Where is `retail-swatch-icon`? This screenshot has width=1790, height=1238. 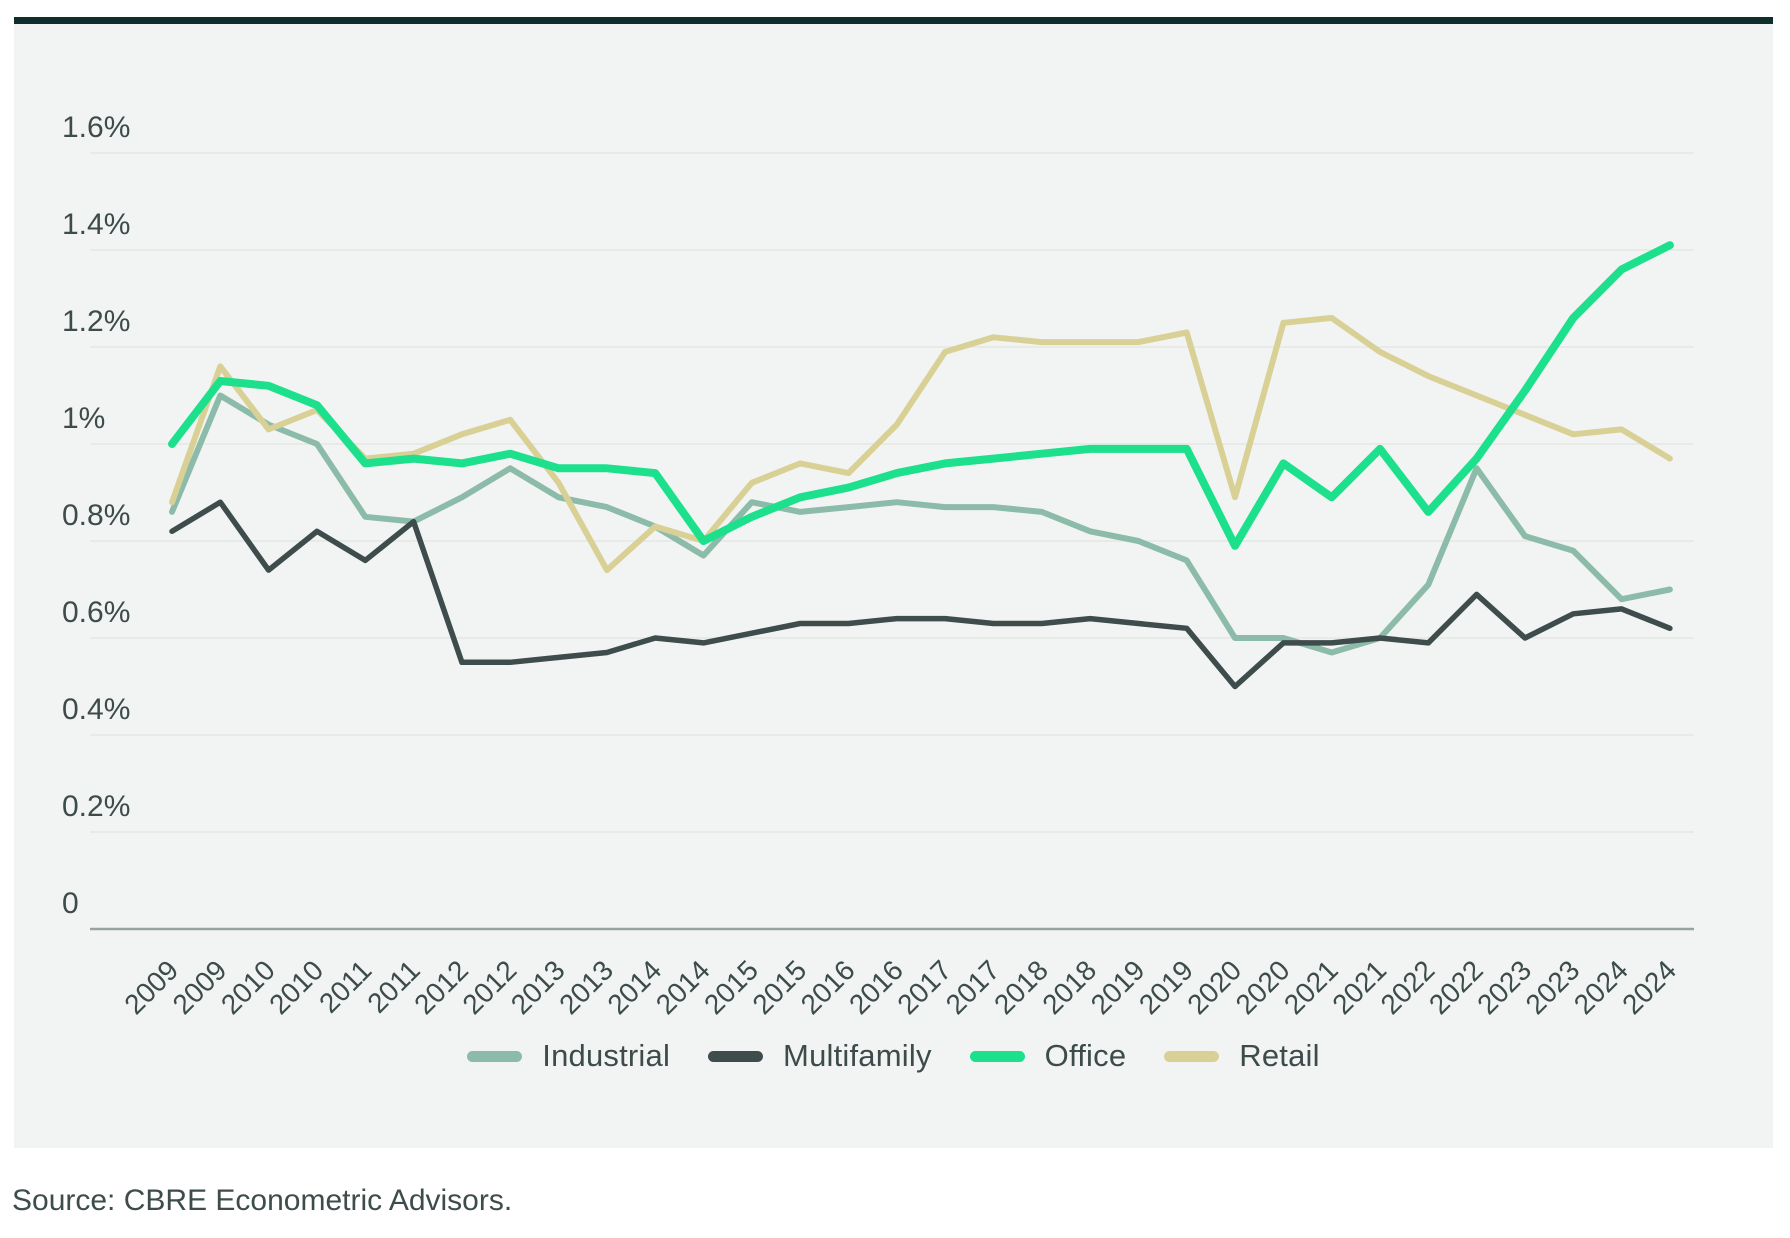
retail-swatch-icon is located at coordinates (1192, 1056).